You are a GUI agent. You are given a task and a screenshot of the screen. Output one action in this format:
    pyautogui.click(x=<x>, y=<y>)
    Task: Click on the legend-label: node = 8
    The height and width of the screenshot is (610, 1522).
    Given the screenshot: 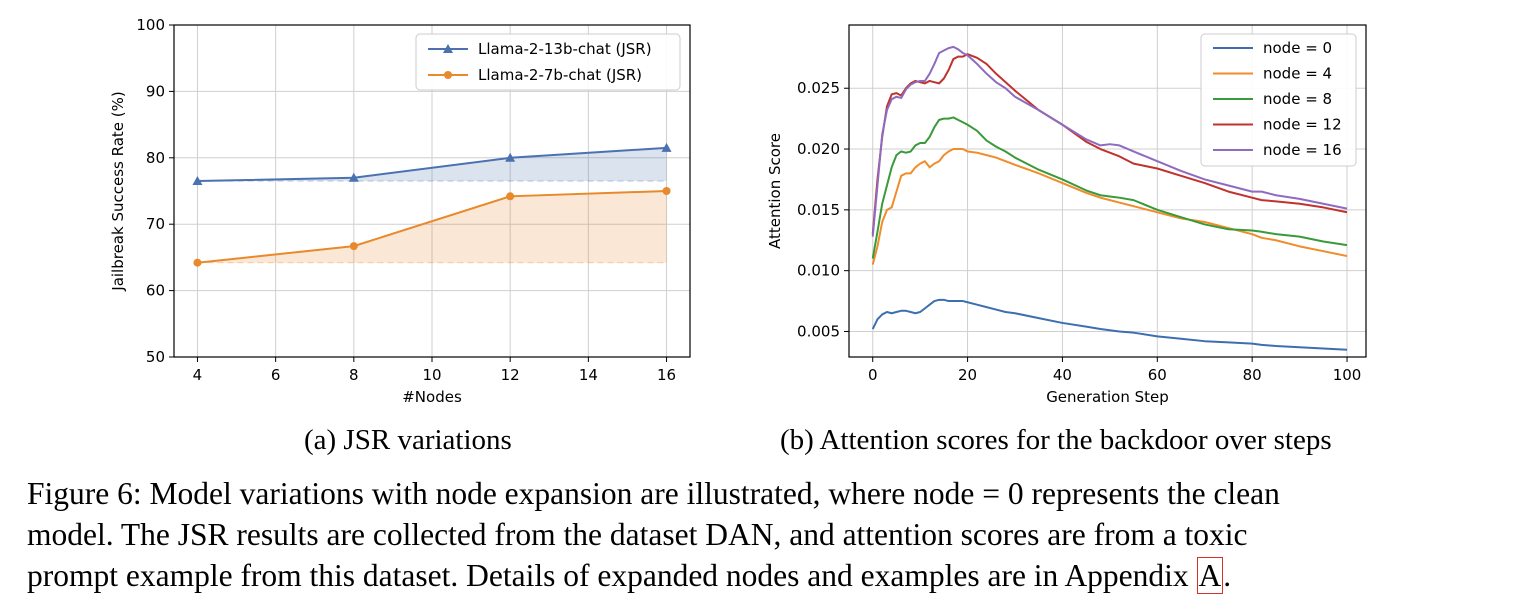 What is the action you would take?
    pyautogui.click(x=1297, y=99)
    